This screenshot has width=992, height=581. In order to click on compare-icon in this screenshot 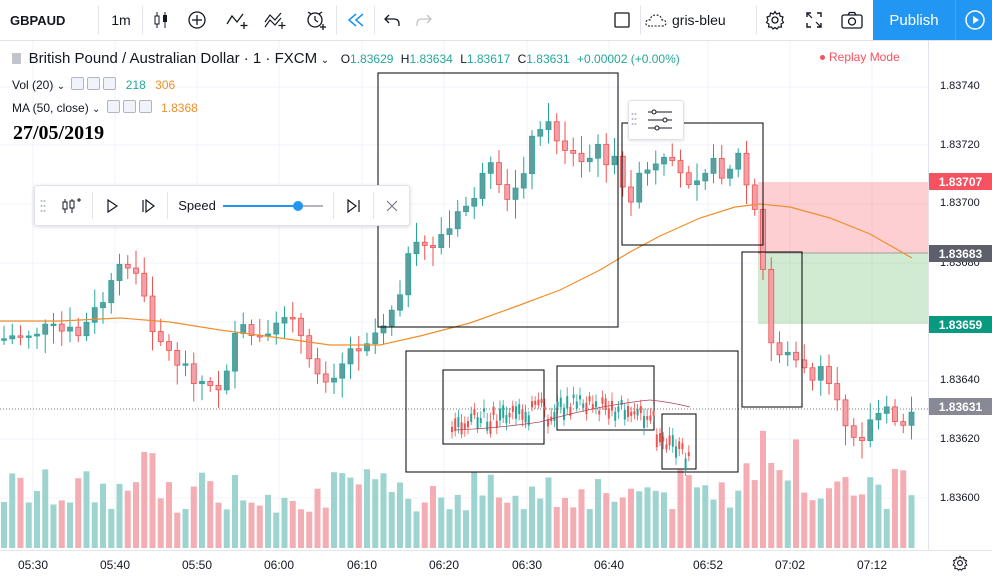, I will do `click(275, 20)`.